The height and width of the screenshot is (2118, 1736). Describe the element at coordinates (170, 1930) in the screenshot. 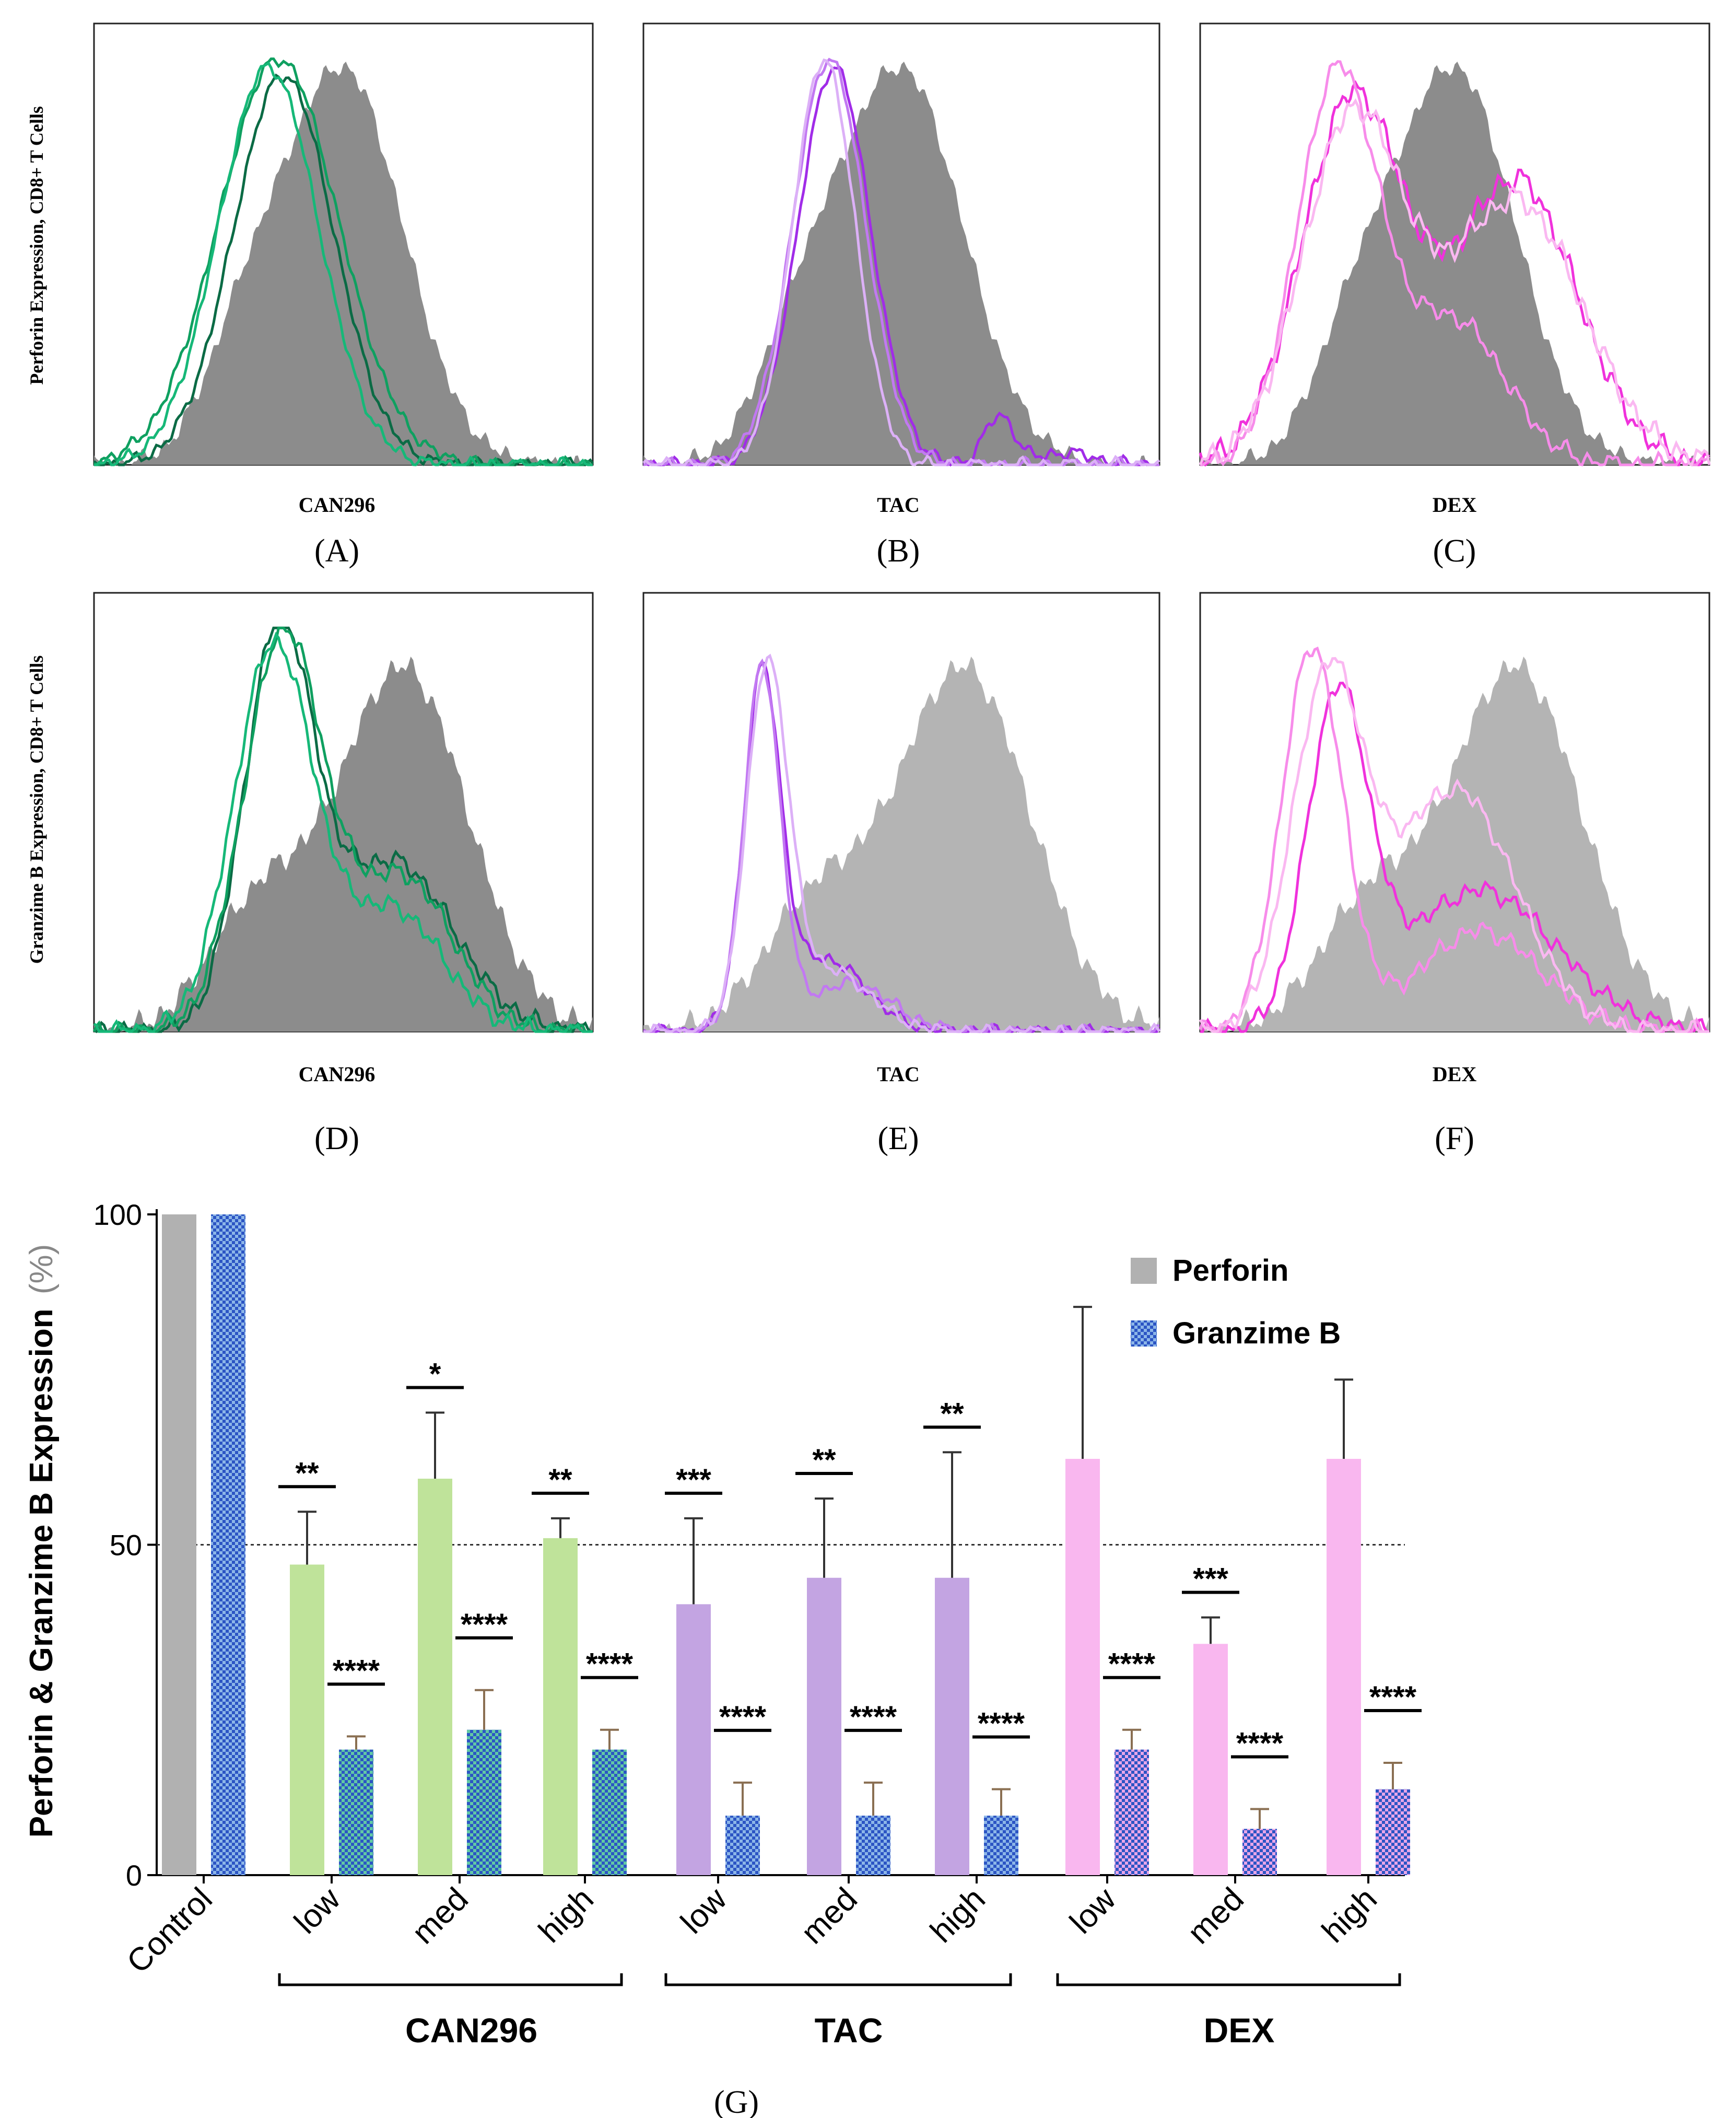

I see `x-tick-label: Control` at that location.